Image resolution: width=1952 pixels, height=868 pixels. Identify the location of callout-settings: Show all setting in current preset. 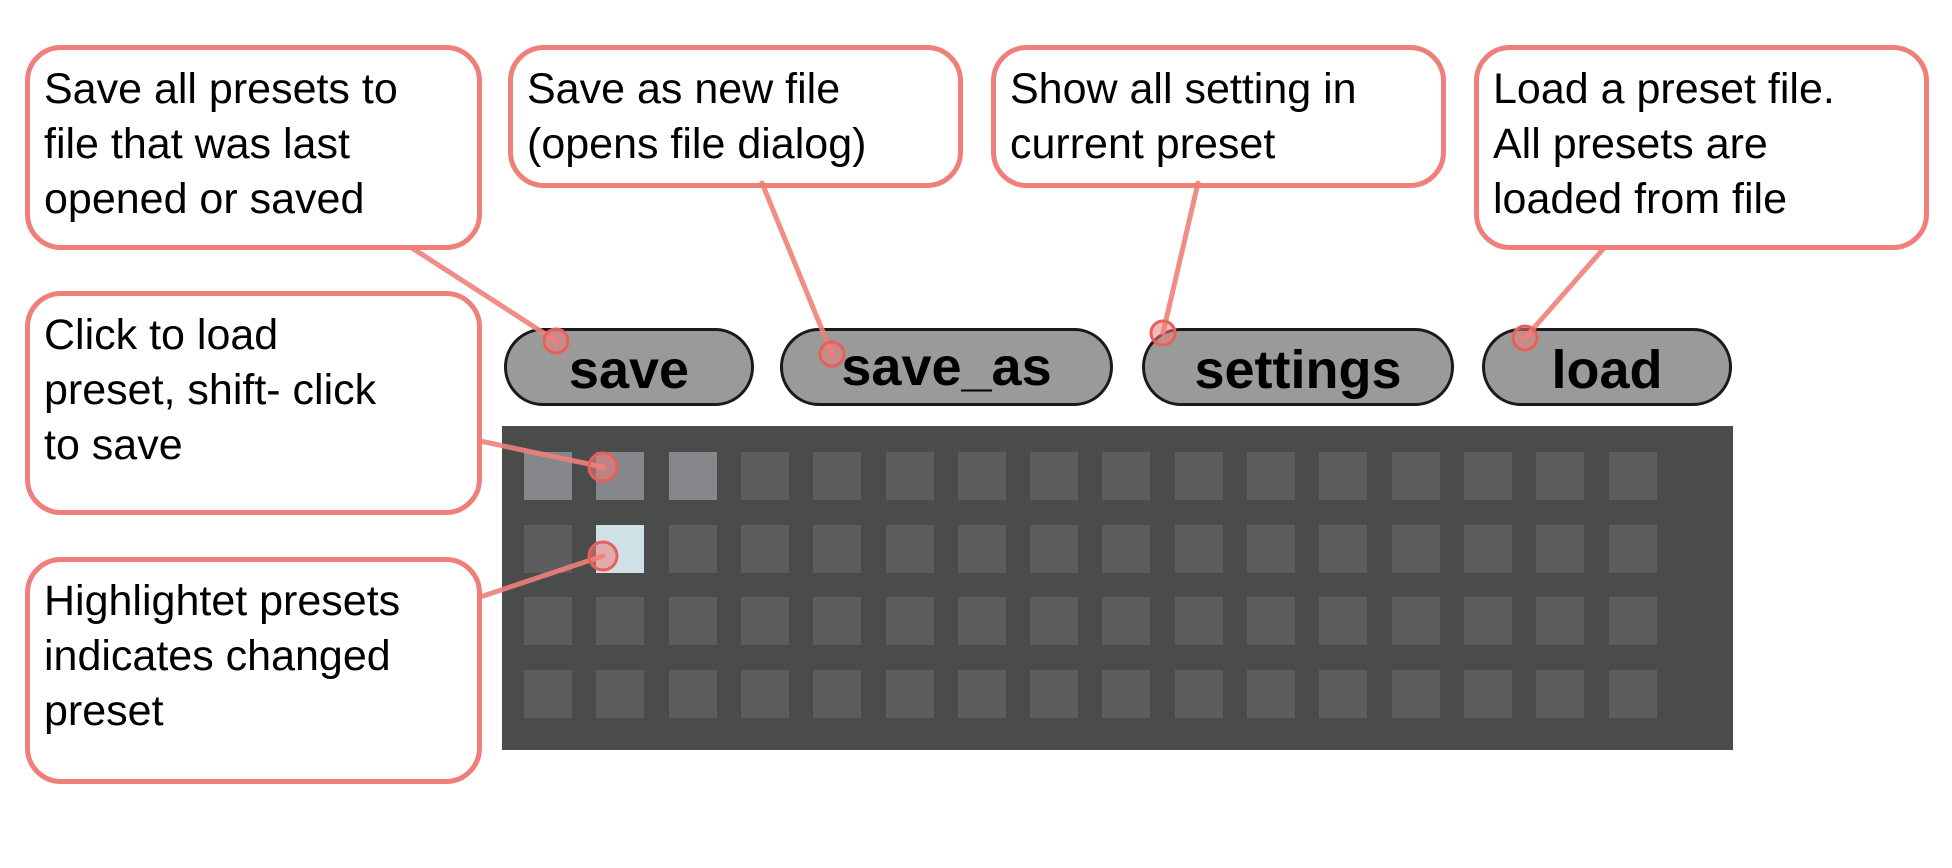
(1218, 116).